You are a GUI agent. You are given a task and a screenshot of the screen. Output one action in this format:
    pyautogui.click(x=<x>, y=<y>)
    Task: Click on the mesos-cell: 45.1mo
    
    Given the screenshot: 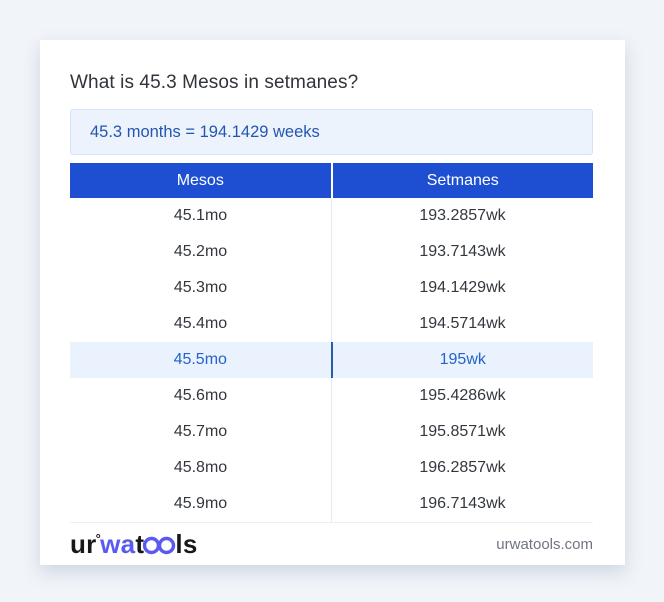 What is the action you would take?
    pyautogui.click(x=201, y=216)
    